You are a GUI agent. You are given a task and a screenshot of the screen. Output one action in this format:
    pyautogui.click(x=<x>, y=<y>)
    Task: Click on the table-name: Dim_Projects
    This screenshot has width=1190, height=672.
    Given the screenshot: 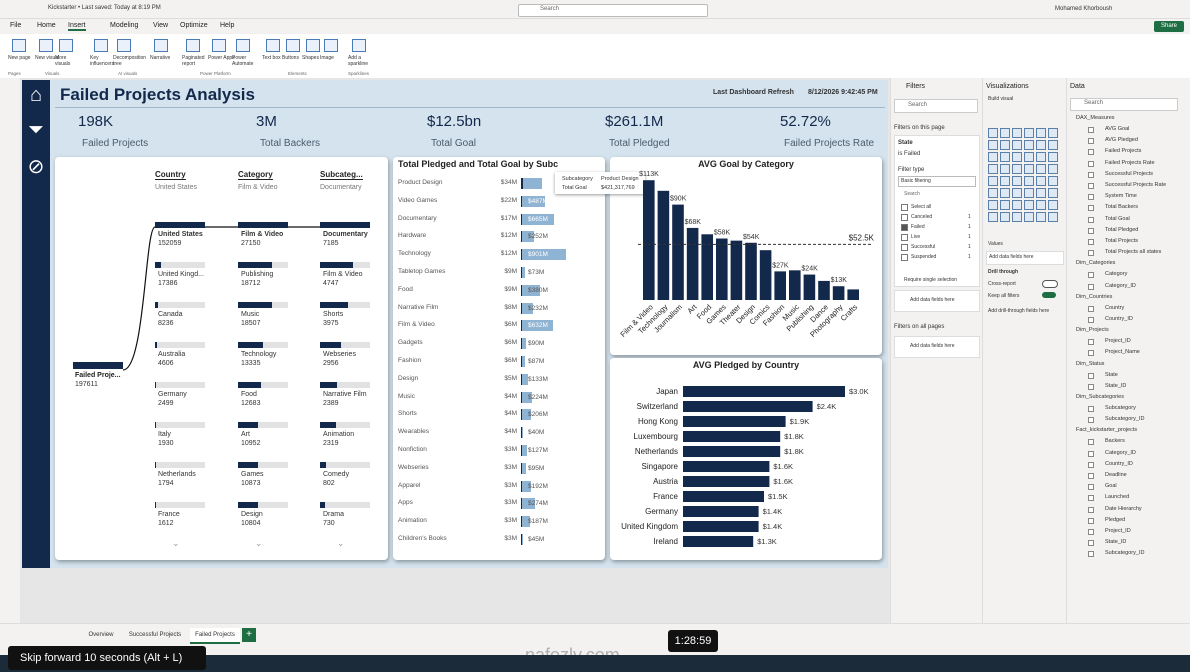 What is the action you would take?
    pyautogui.click(x=1092, y=330)
    